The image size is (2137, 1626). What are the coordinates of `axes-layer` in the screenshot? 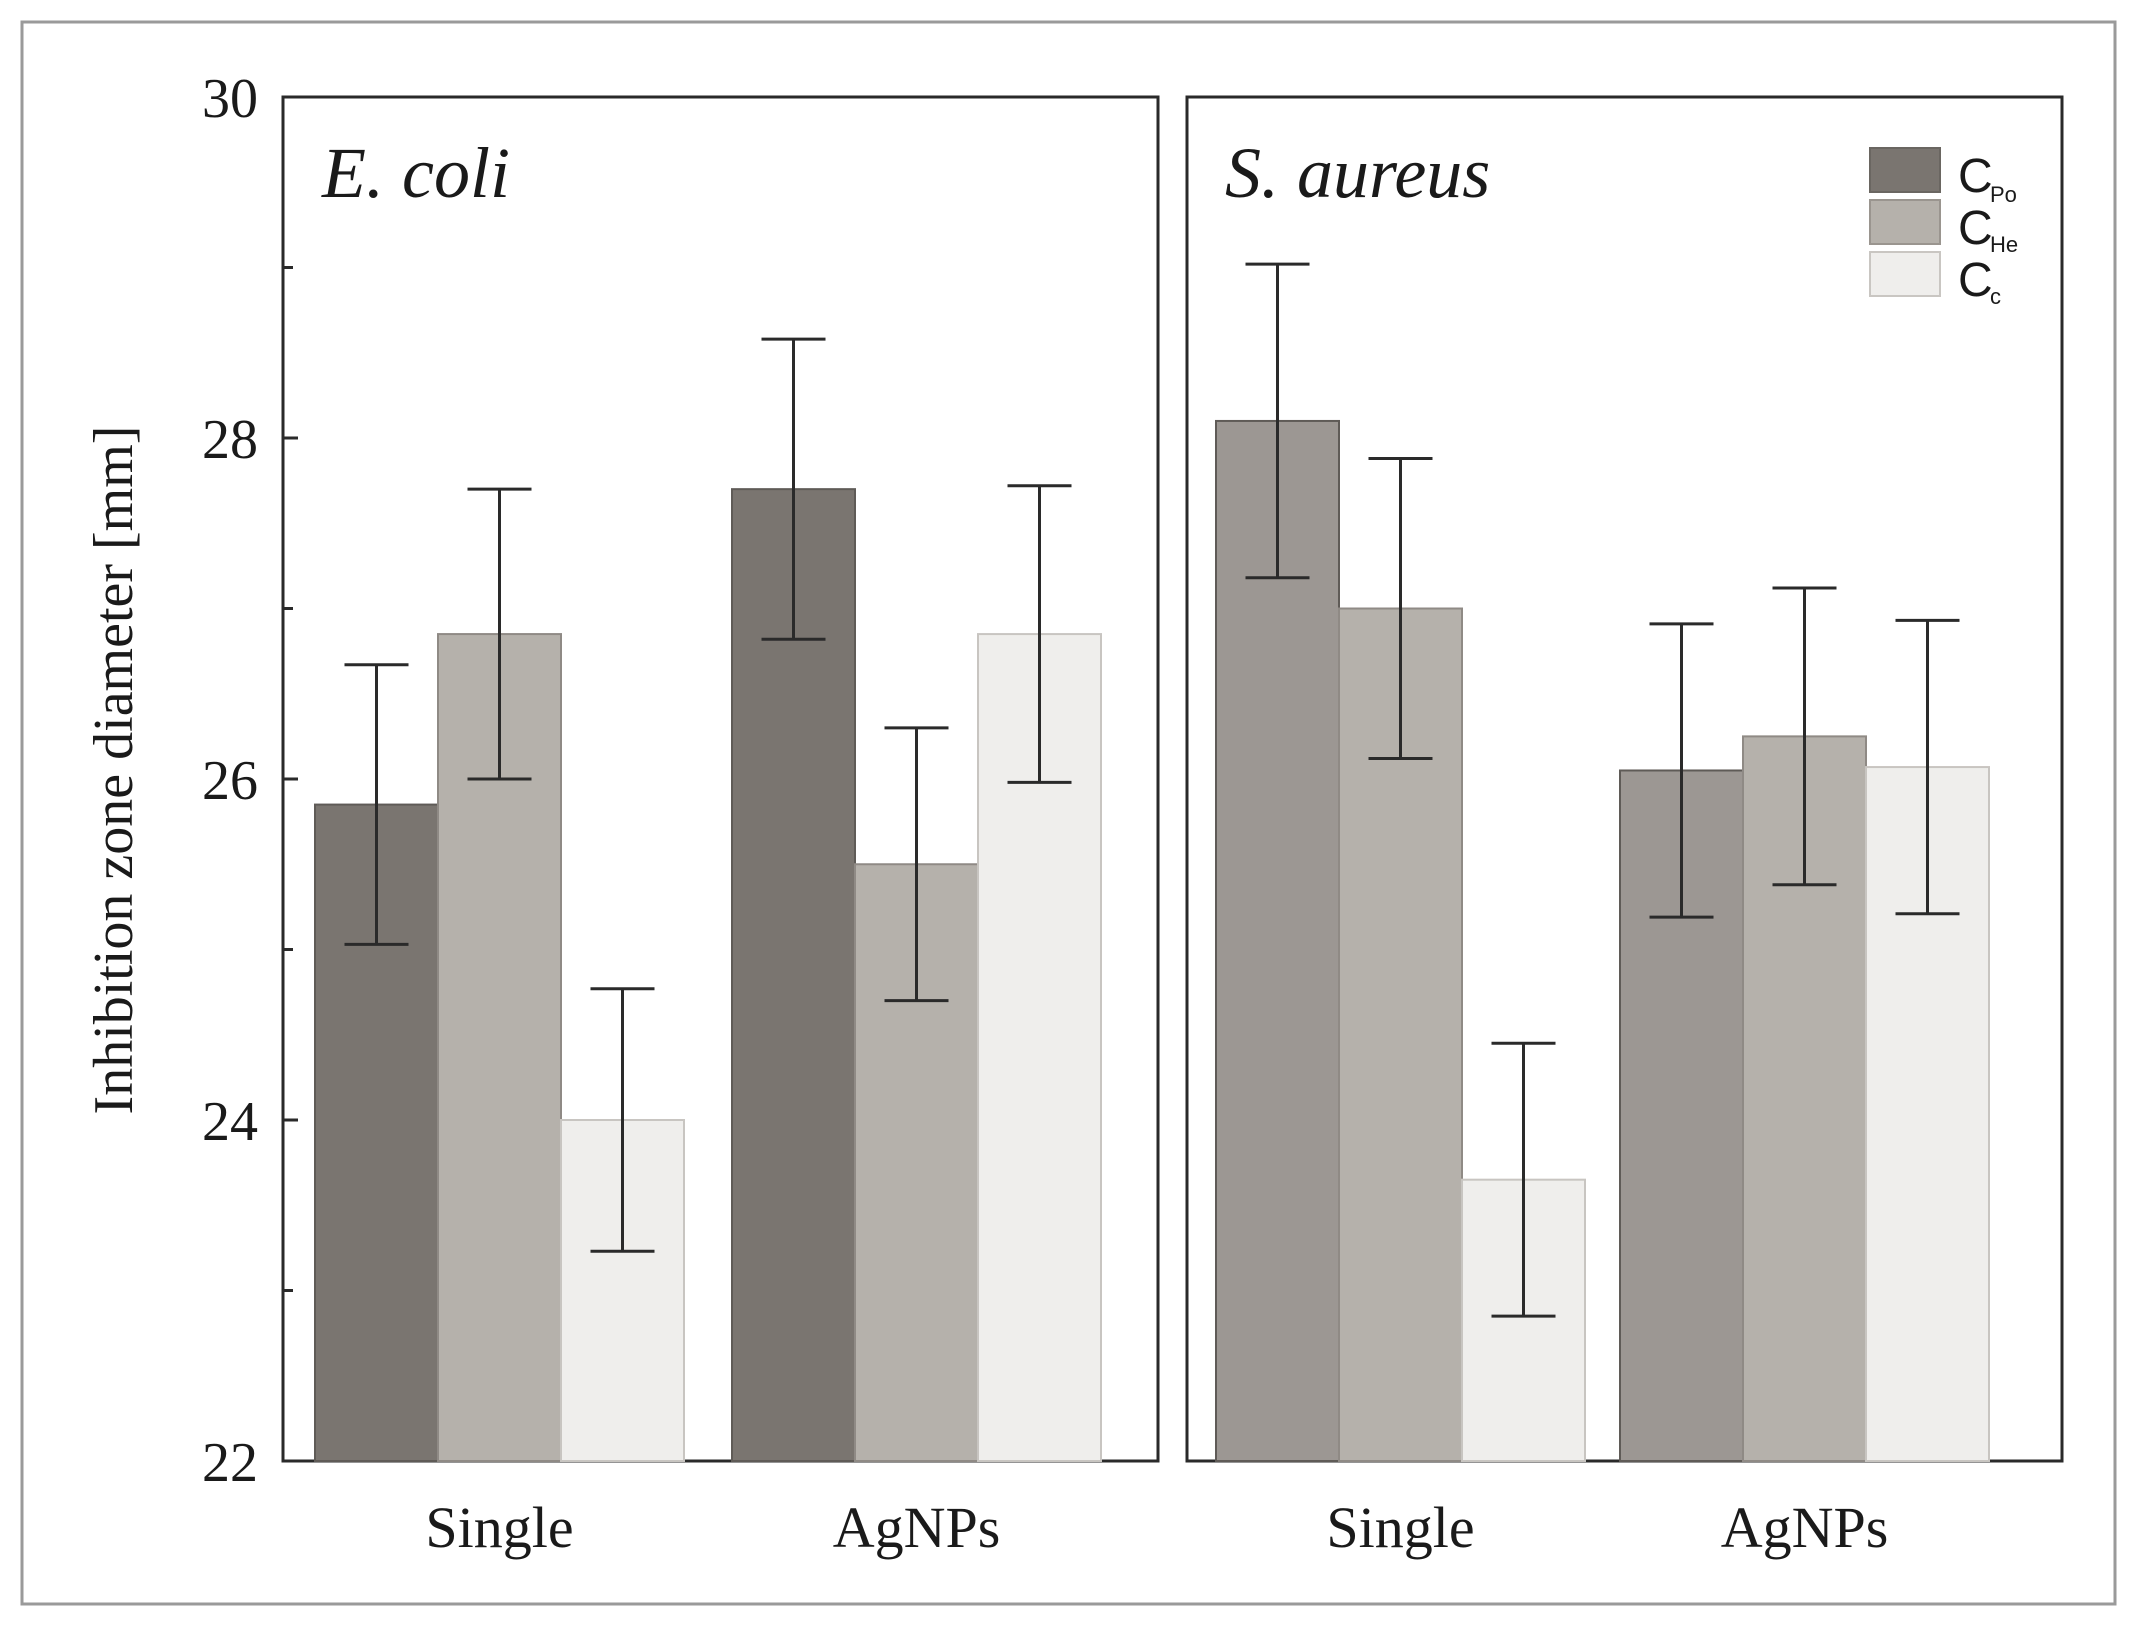 It's located at (290, 779).